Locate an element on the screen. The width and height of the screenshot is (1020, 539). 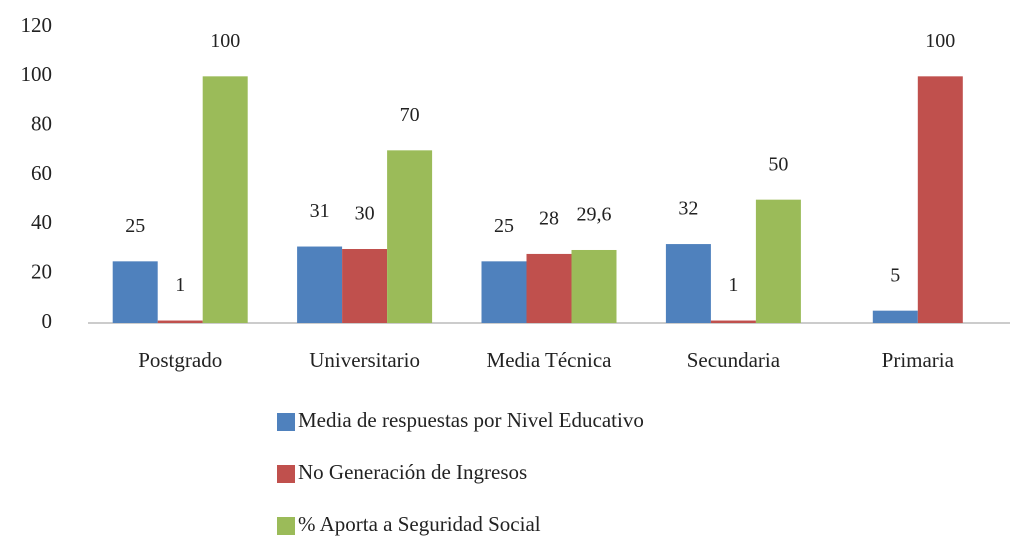
legend-label: No Generación de Ingresos is located at coordinates (412, 472).